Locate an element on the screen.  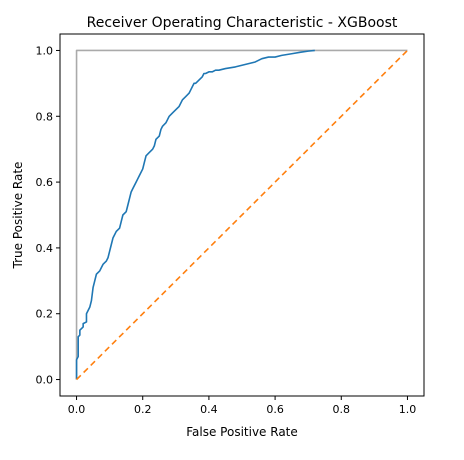
y-tick-label: 0.4 is located at coordinates (45, 248).